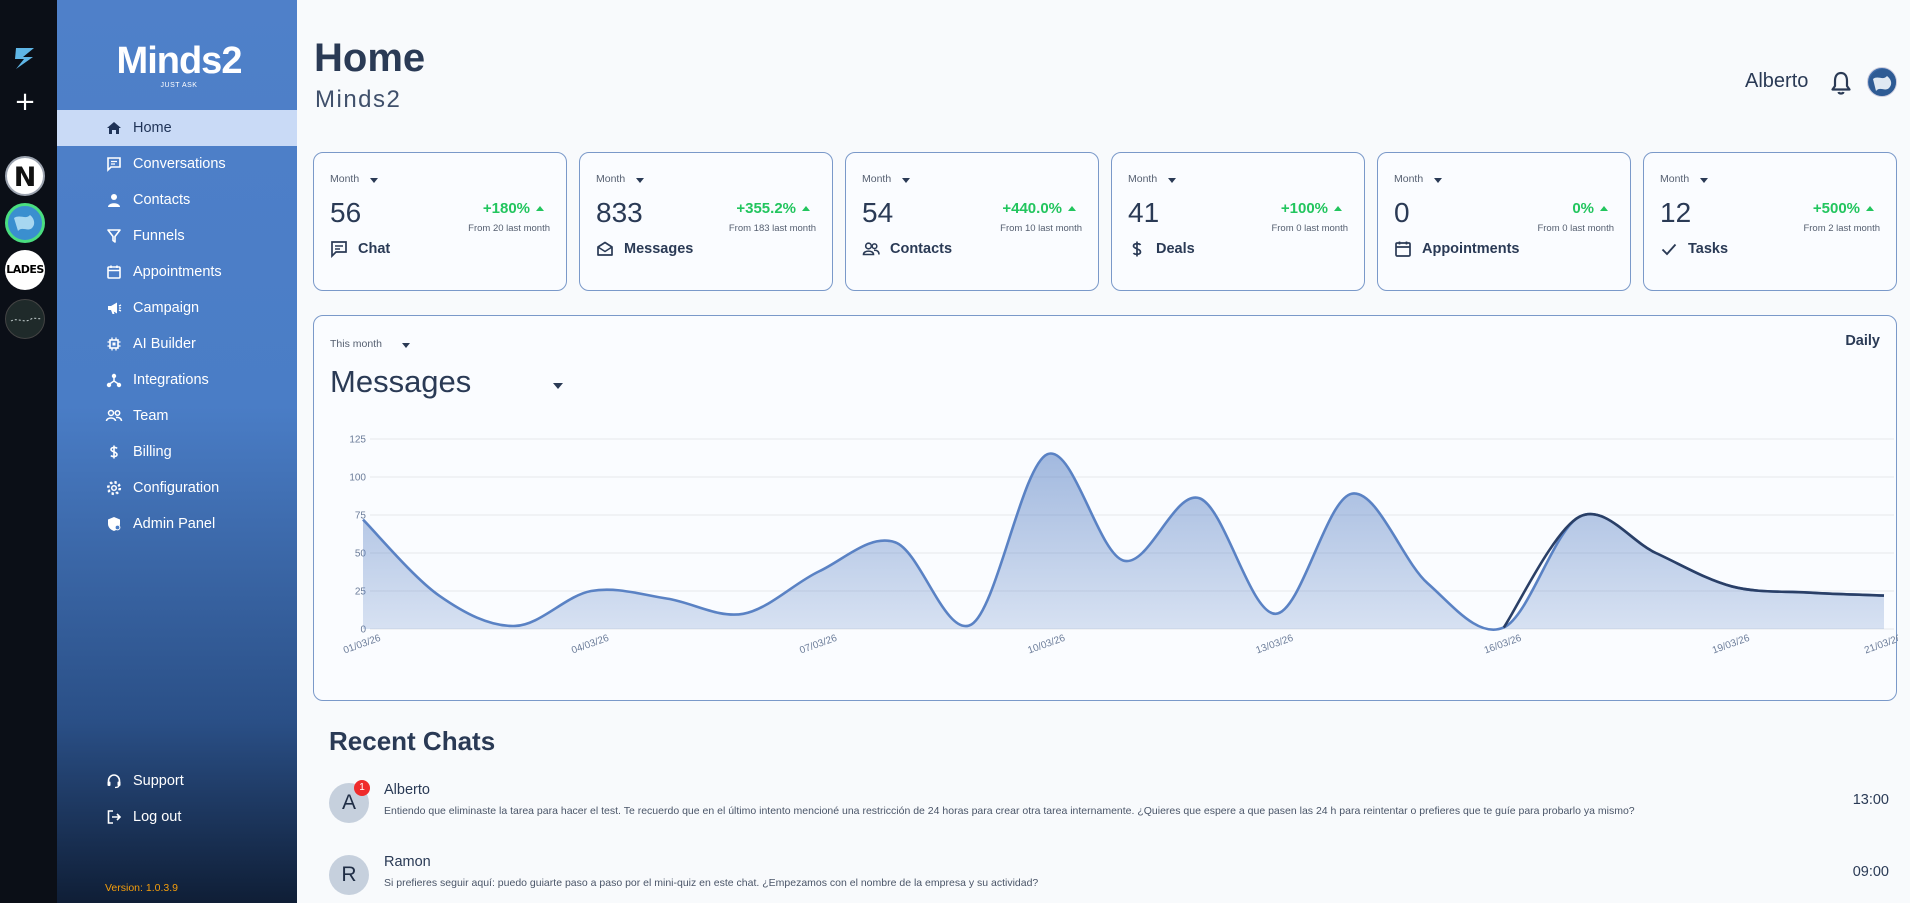  Describe the element at coordinates (177, 488) in the screenshot. I see `nav-item-configuration: Configuration` at that location.